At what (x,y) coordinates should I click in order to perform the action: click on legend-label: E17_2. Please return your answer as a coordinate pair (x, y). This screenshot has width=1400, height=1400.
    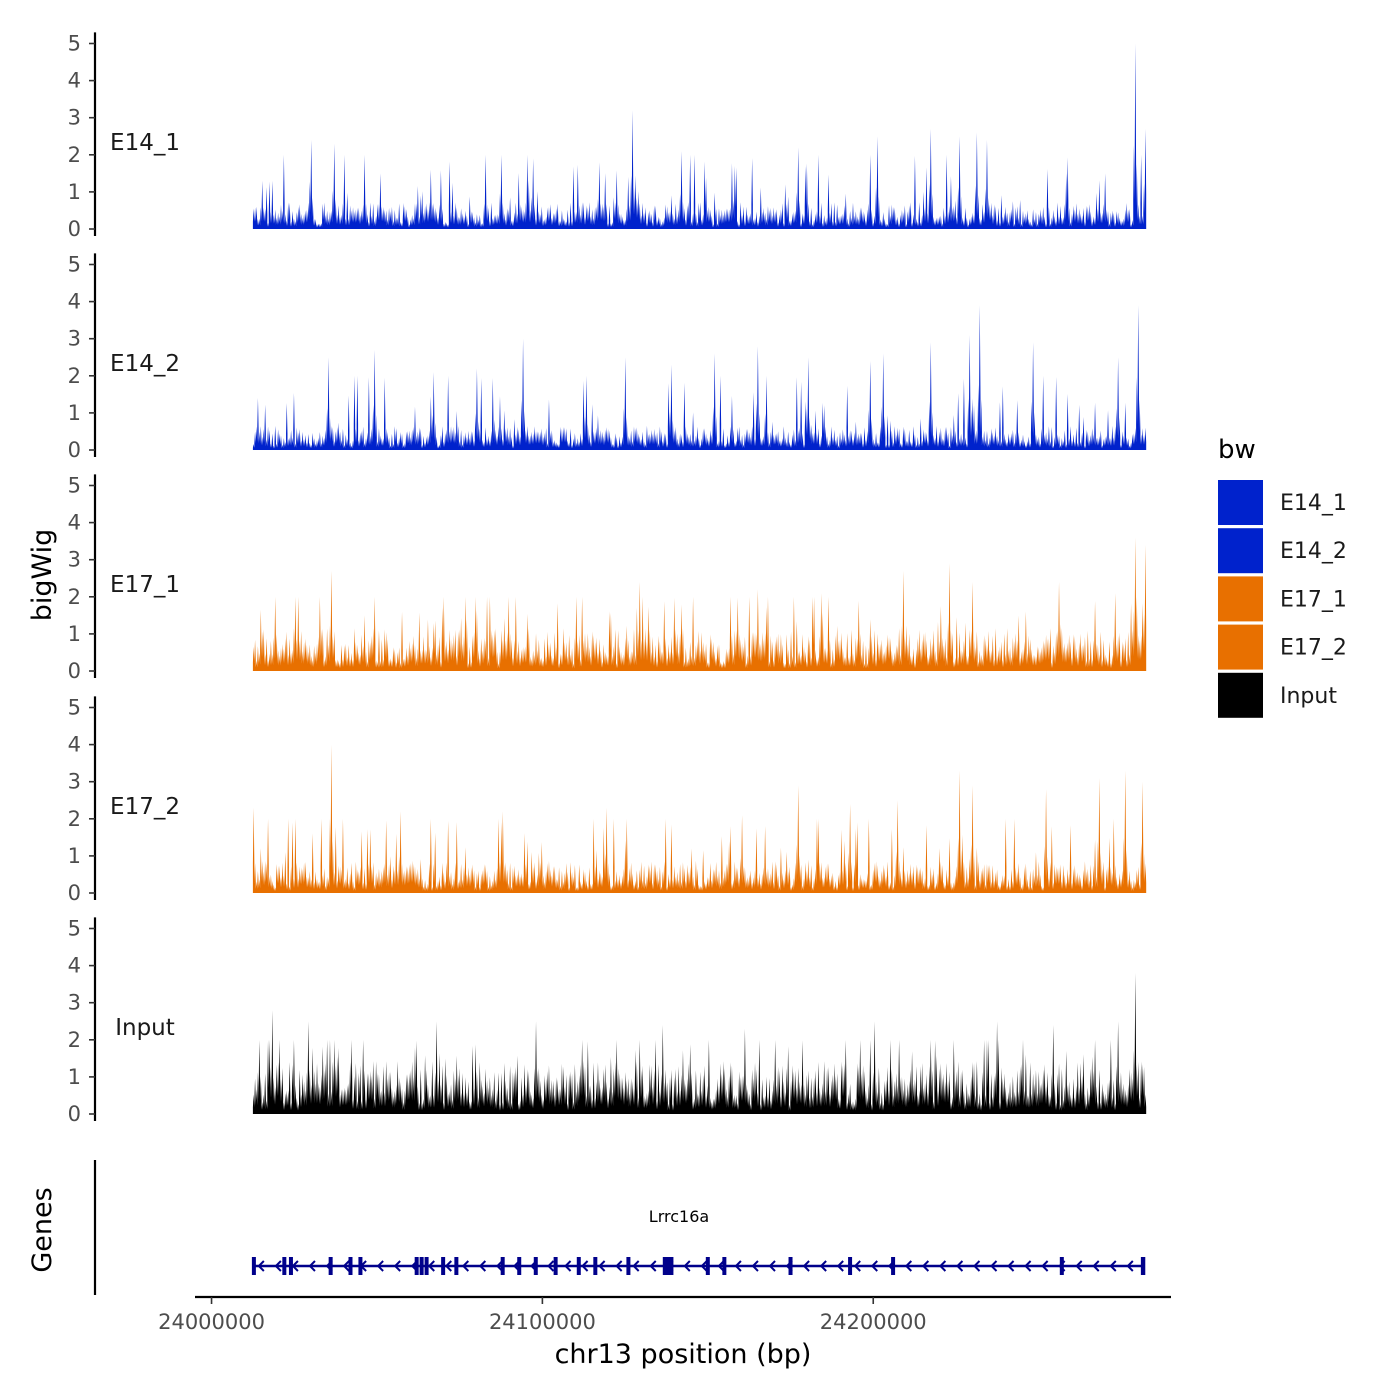
    Looking at the image, I should click on (1313, 648).